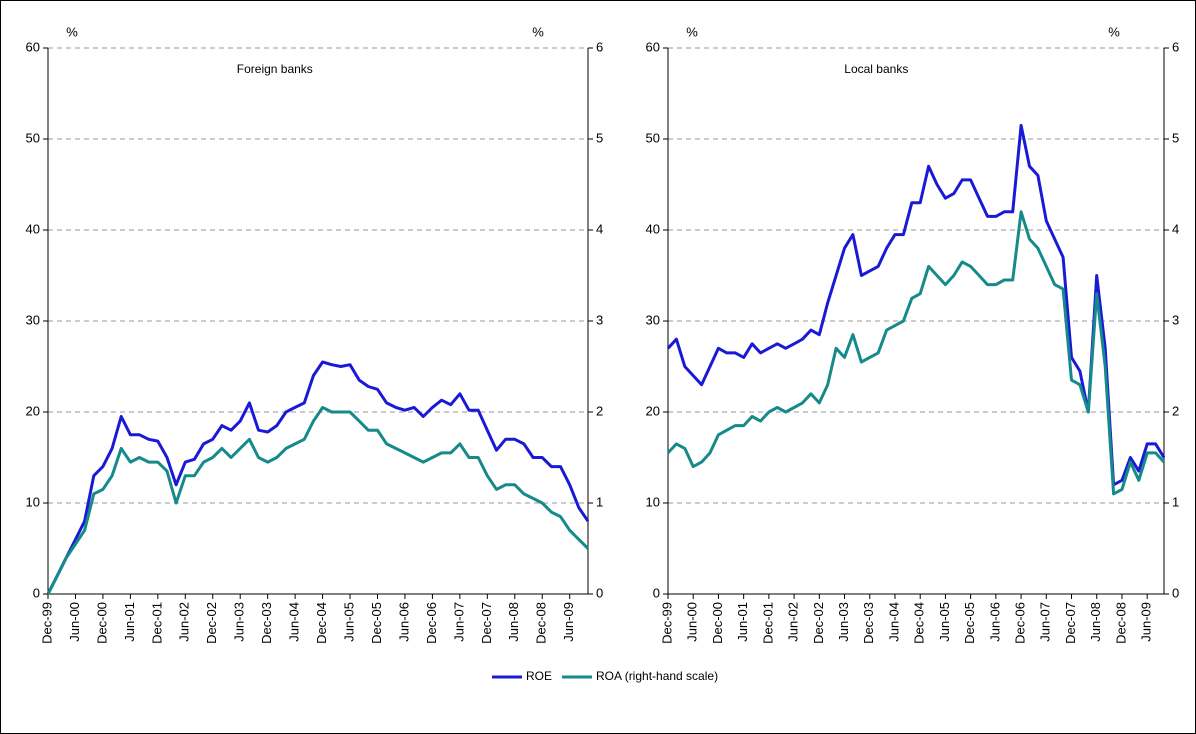  I want to click on panel-title: Local banks, so click(876, 69).